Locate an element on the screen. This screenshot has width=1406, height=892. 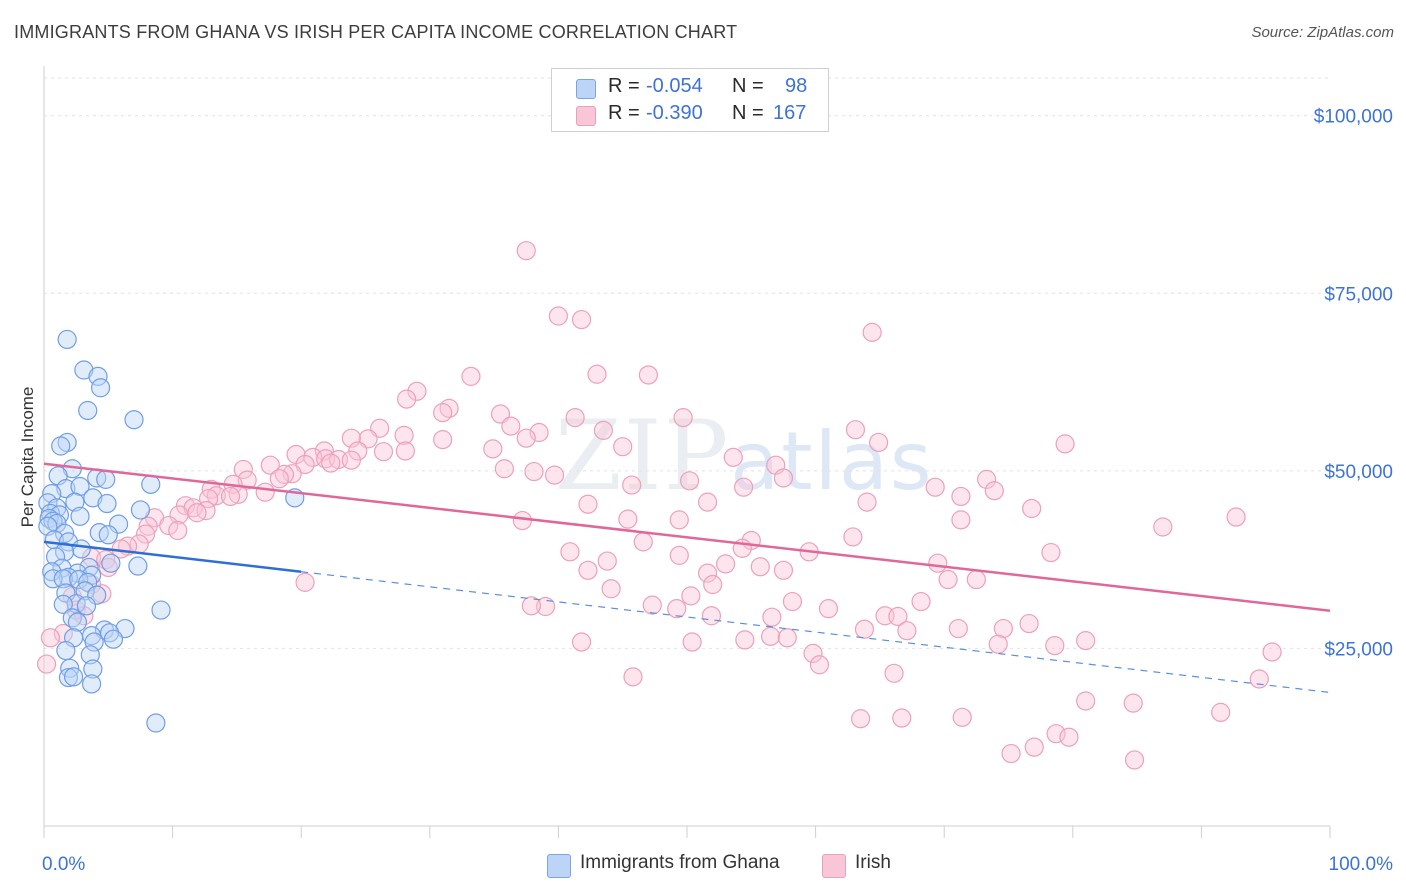
source-credit: Source: ZipAtlas.com is located at coordinates (1322, 32).